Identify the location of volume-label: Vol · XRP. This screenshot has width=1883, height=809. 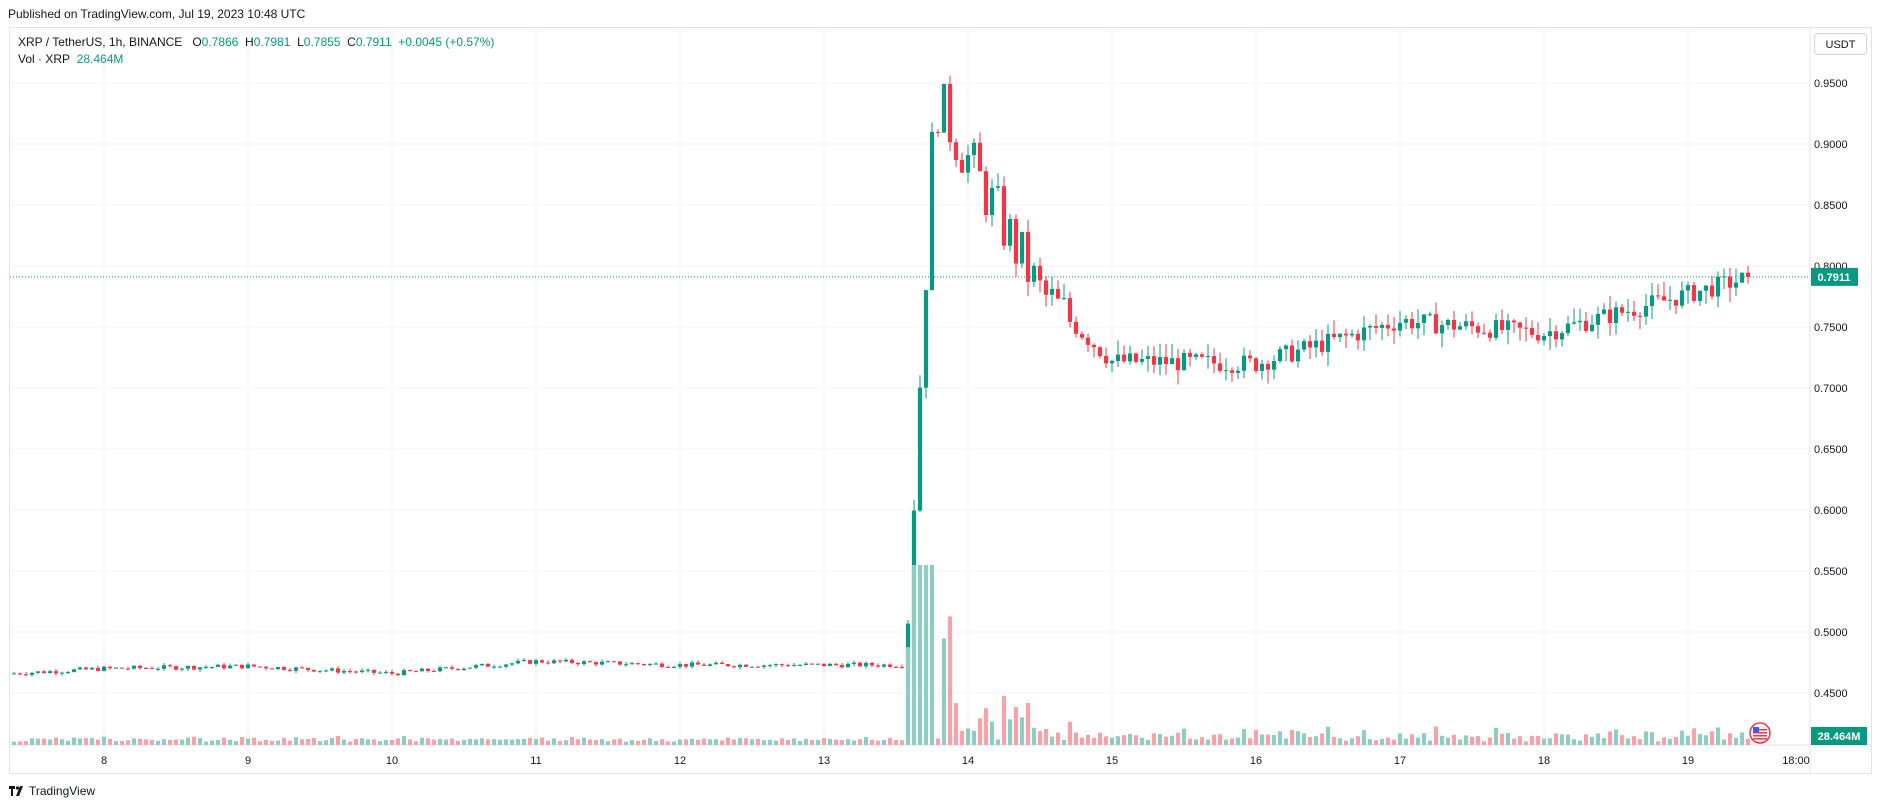
(44, 59).